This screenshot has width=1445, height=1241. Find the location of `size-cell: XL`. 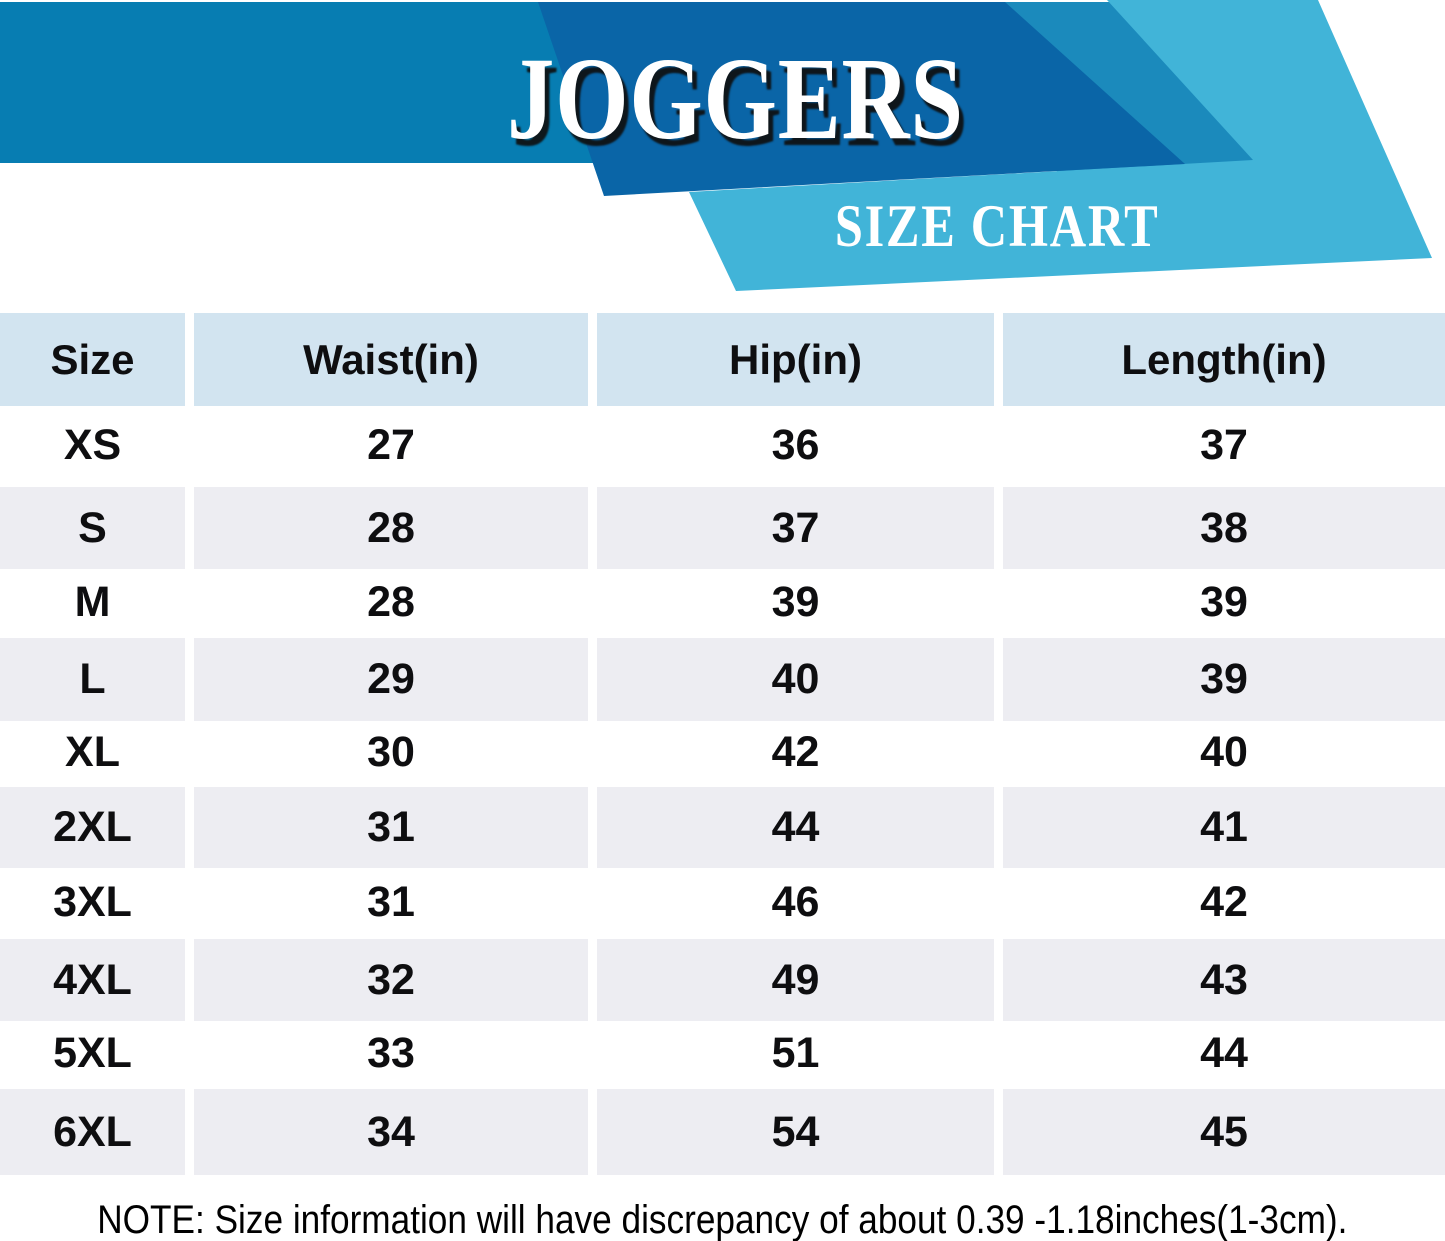

size-cell: XL is located at coordinates (92, 752).